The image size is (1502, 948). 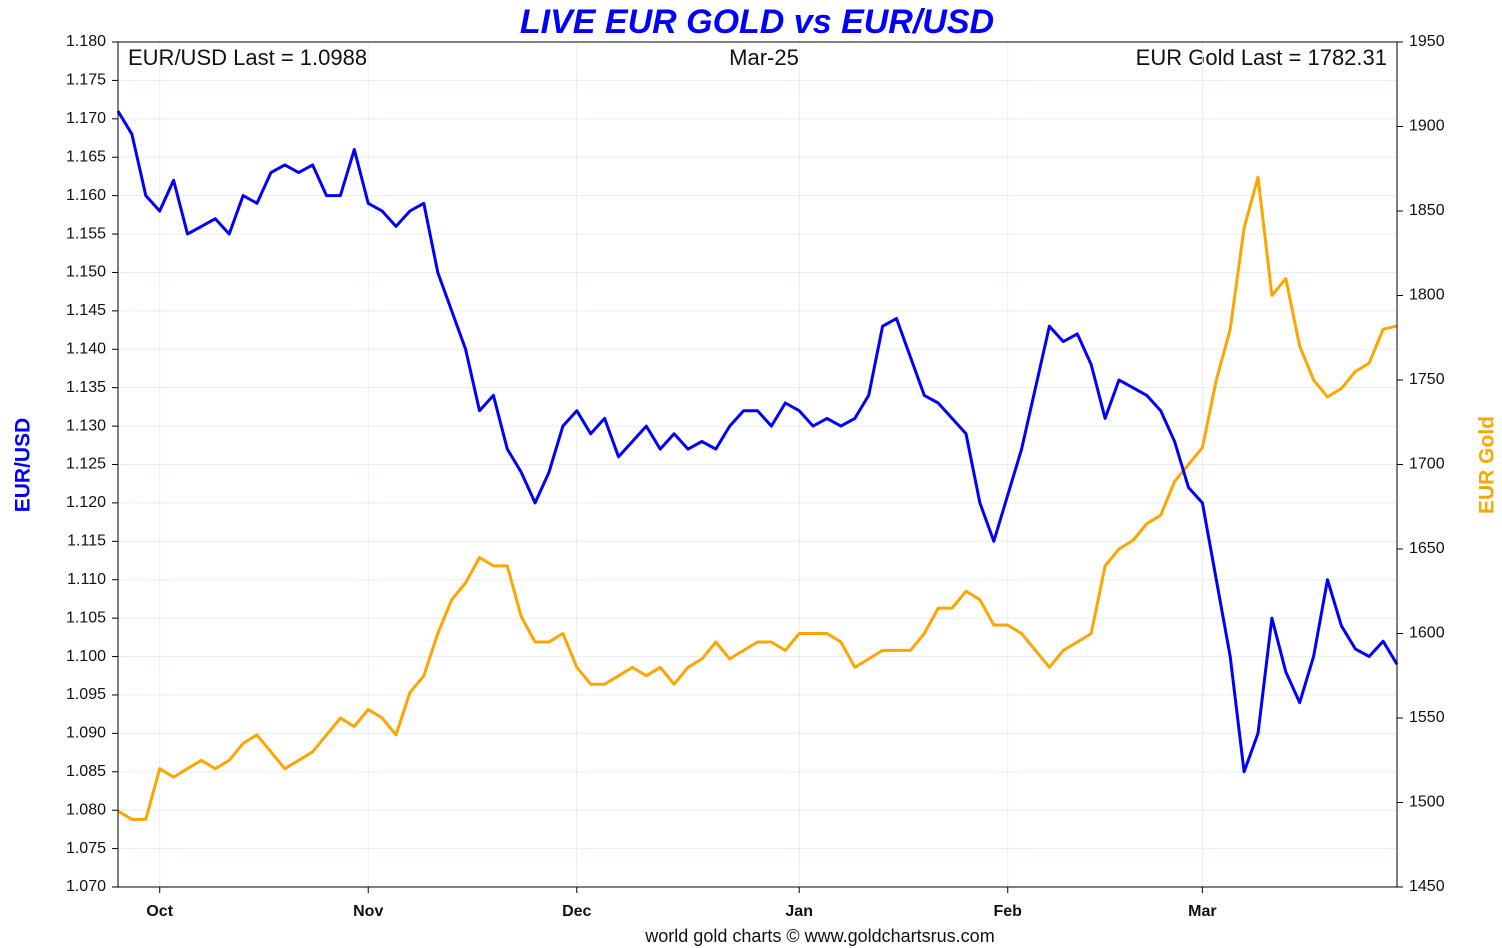 I want to click on y-tick-label: 1.130, so click(x=86, y=425).